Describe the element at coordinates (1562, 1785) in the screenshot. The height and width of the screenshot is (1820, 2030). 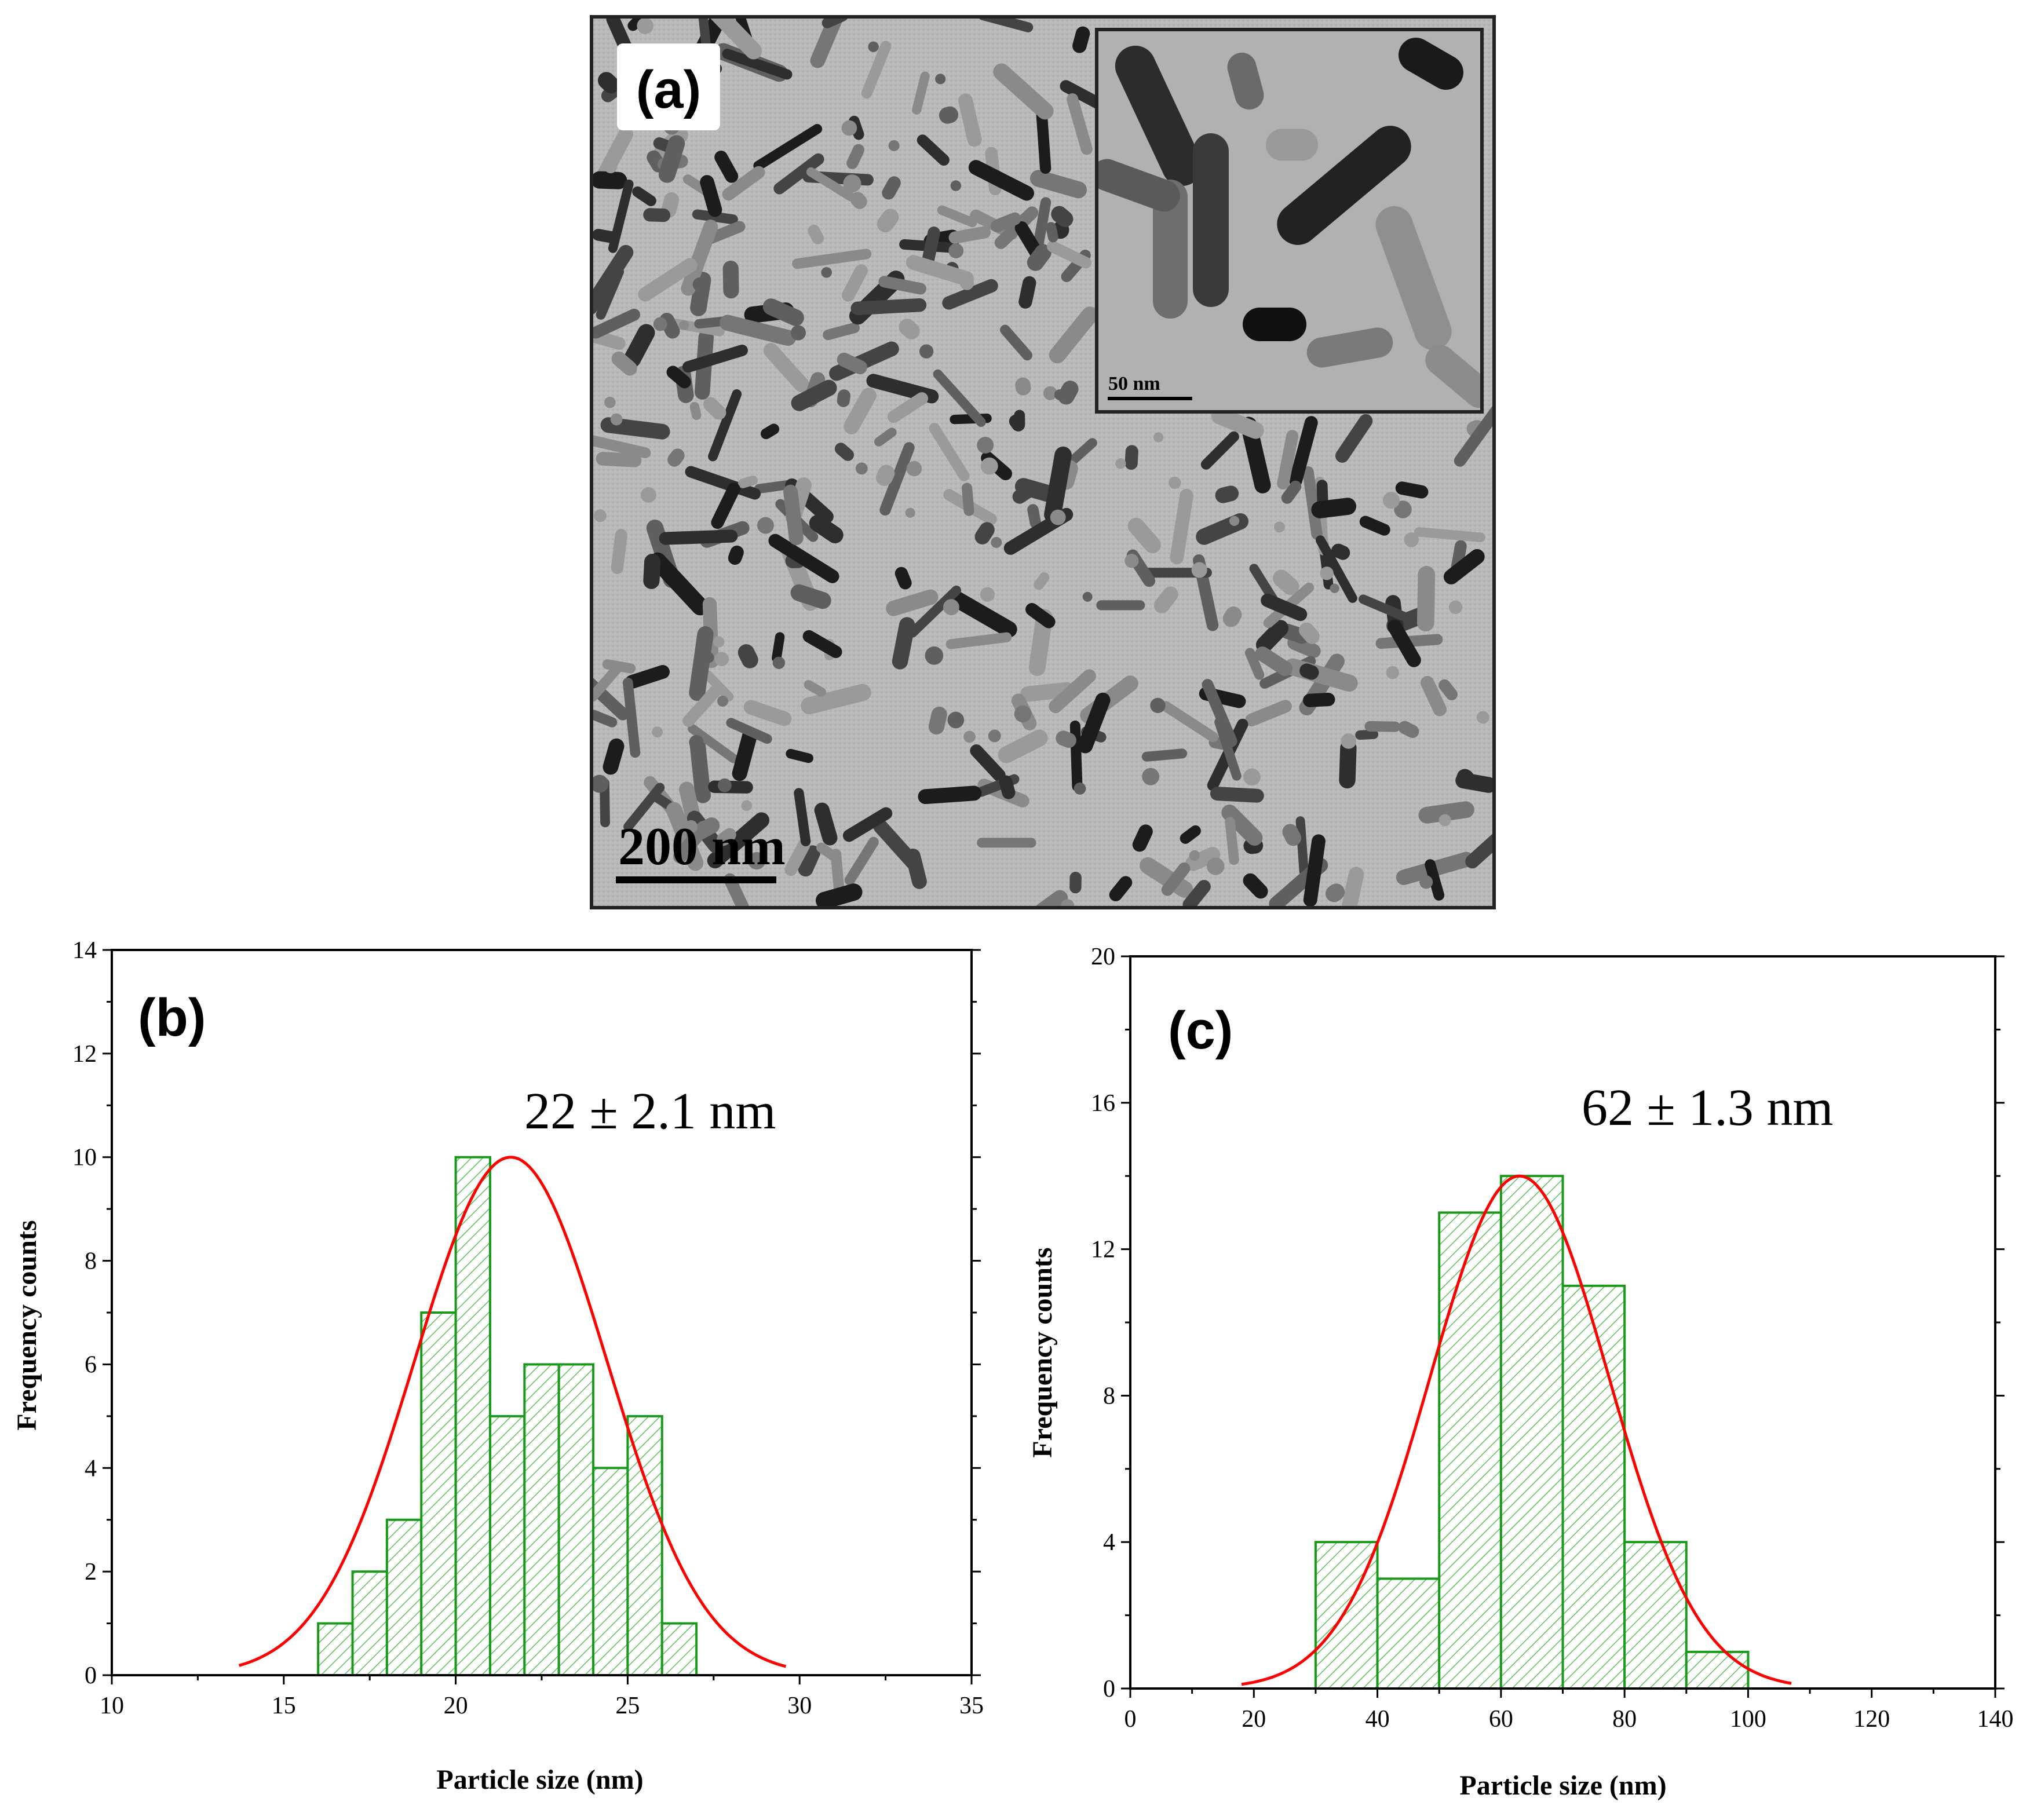
I see `histogram-c-x-axis-title: Particle size (nm)` at that location.